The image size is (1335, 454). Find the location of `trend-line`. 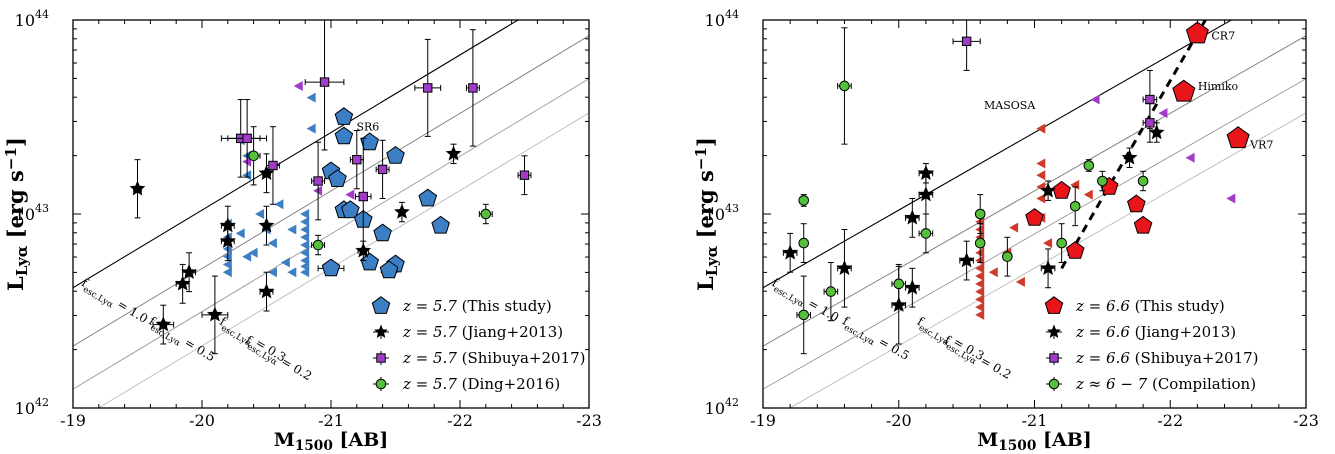

trend-line is located at coordinates (1134, 145).